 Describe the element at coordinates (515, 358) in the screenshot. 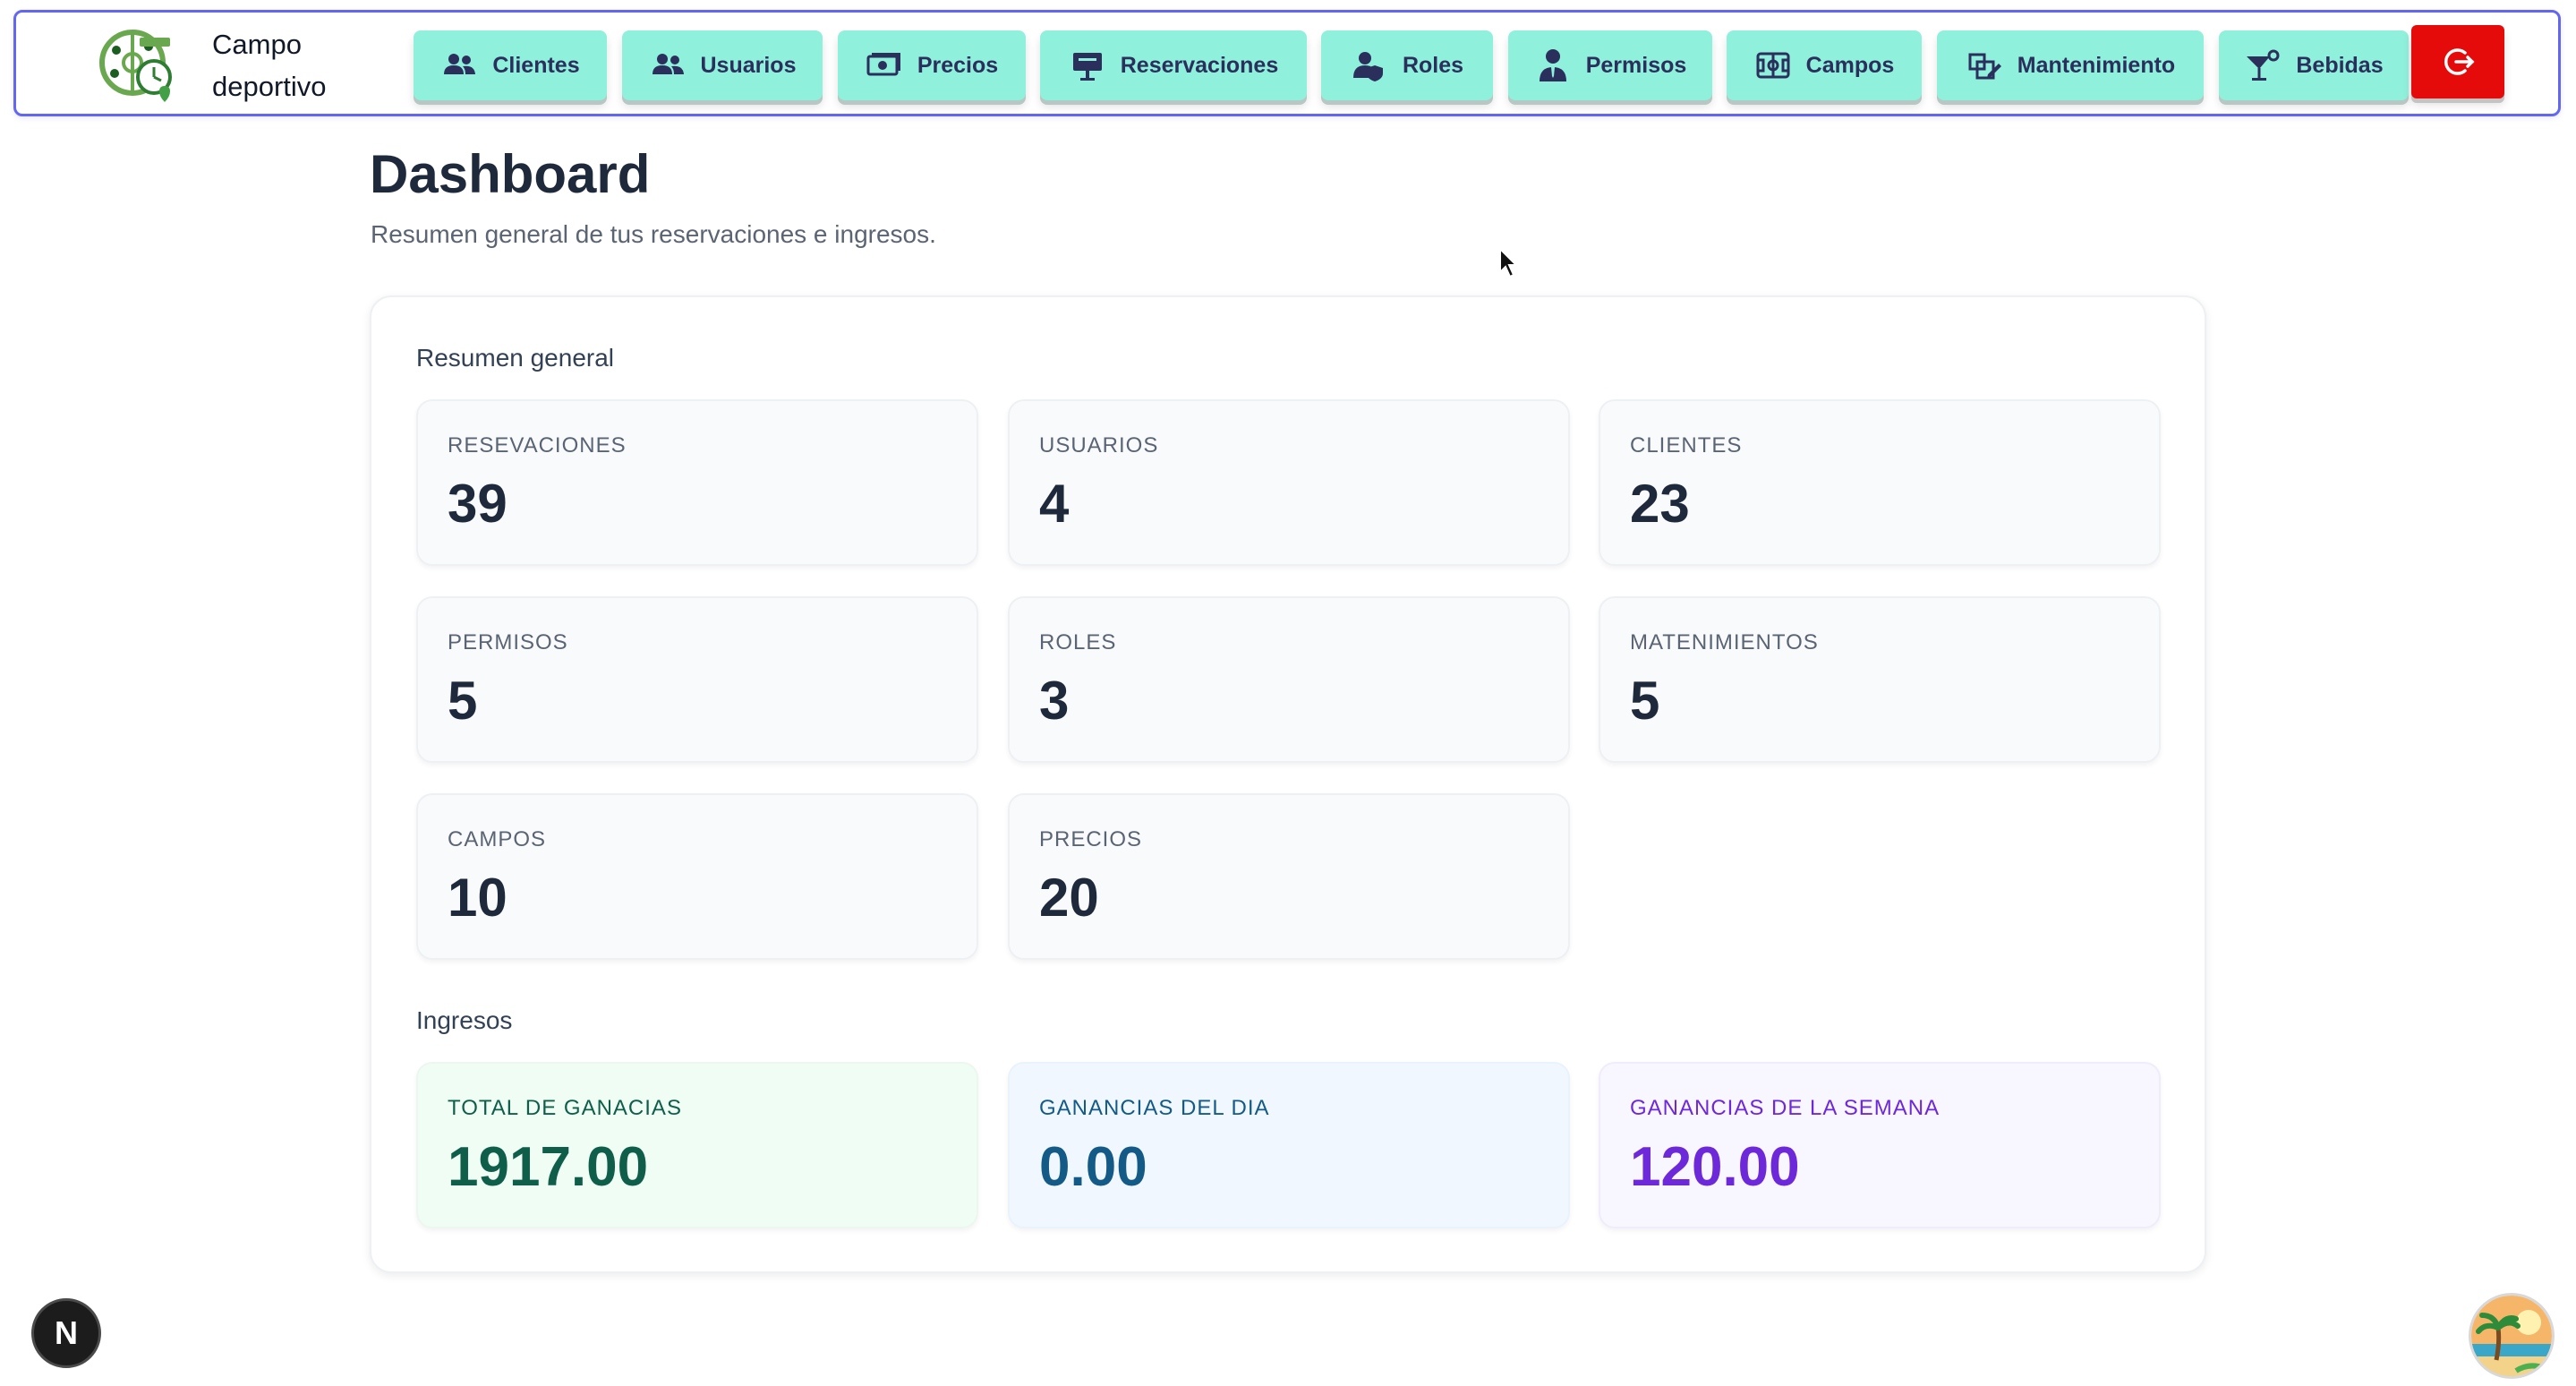

I see `summary-section-title: Resumen general` at that location.